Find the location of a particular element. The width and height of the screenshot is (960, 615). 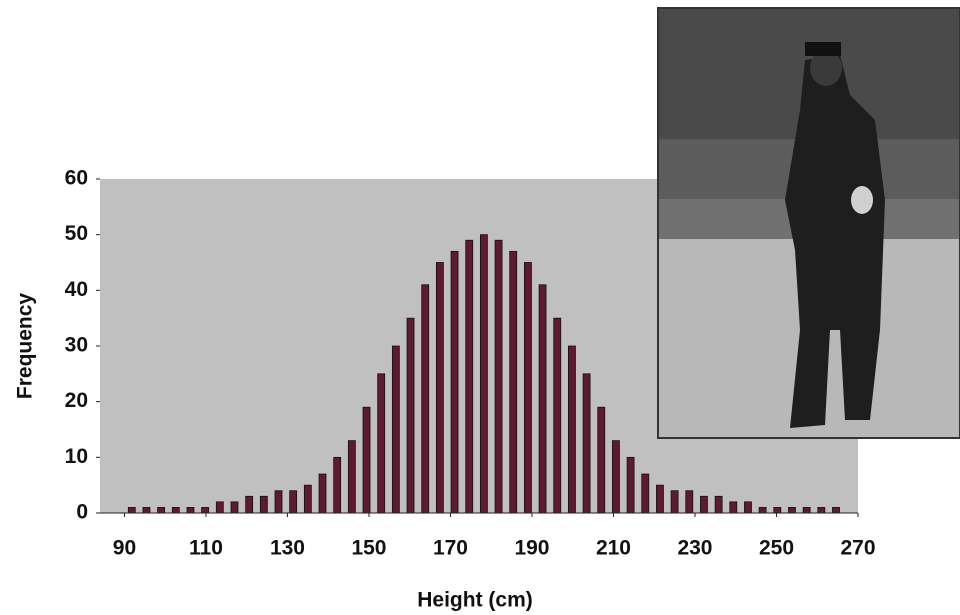

x-tick-label: 130 is located at coordinates (287, 548).